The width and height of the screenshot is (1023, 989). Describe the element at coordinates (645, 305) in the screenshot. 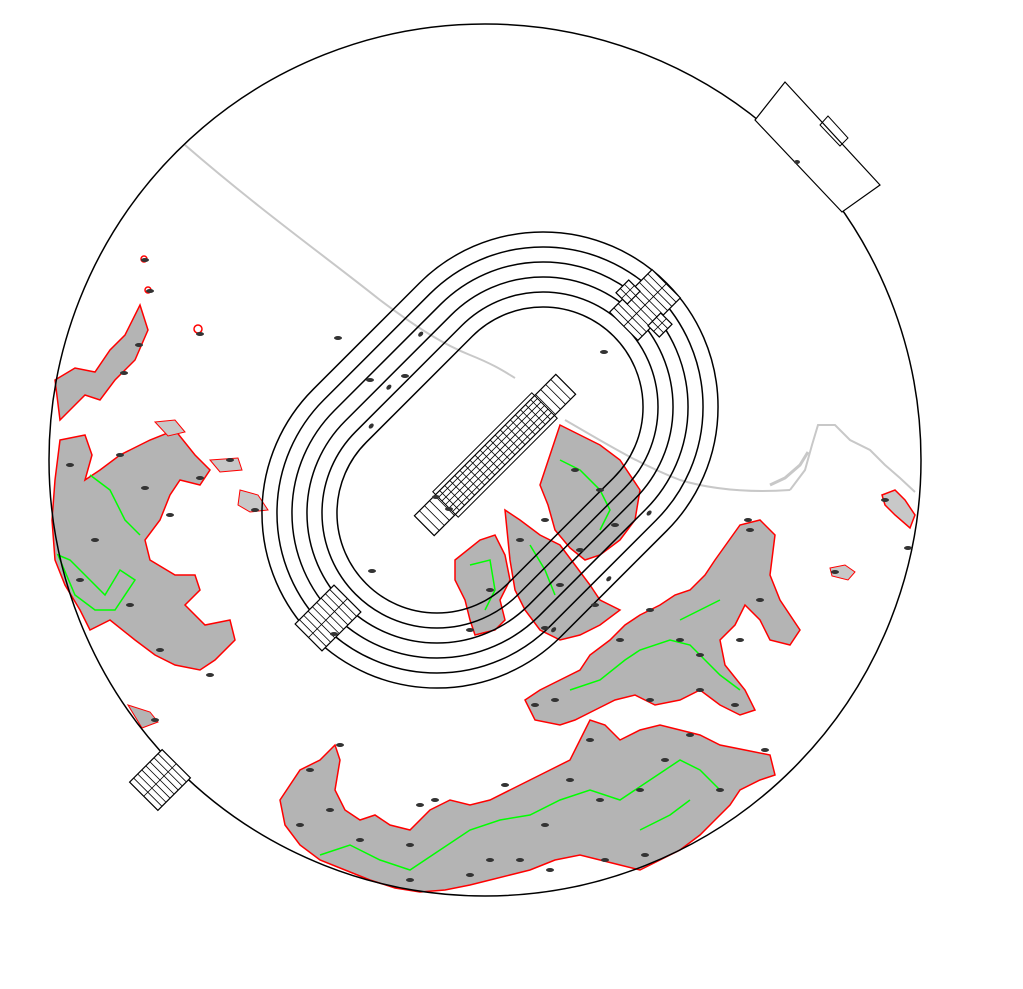

I see `northeast-stand` at that location.